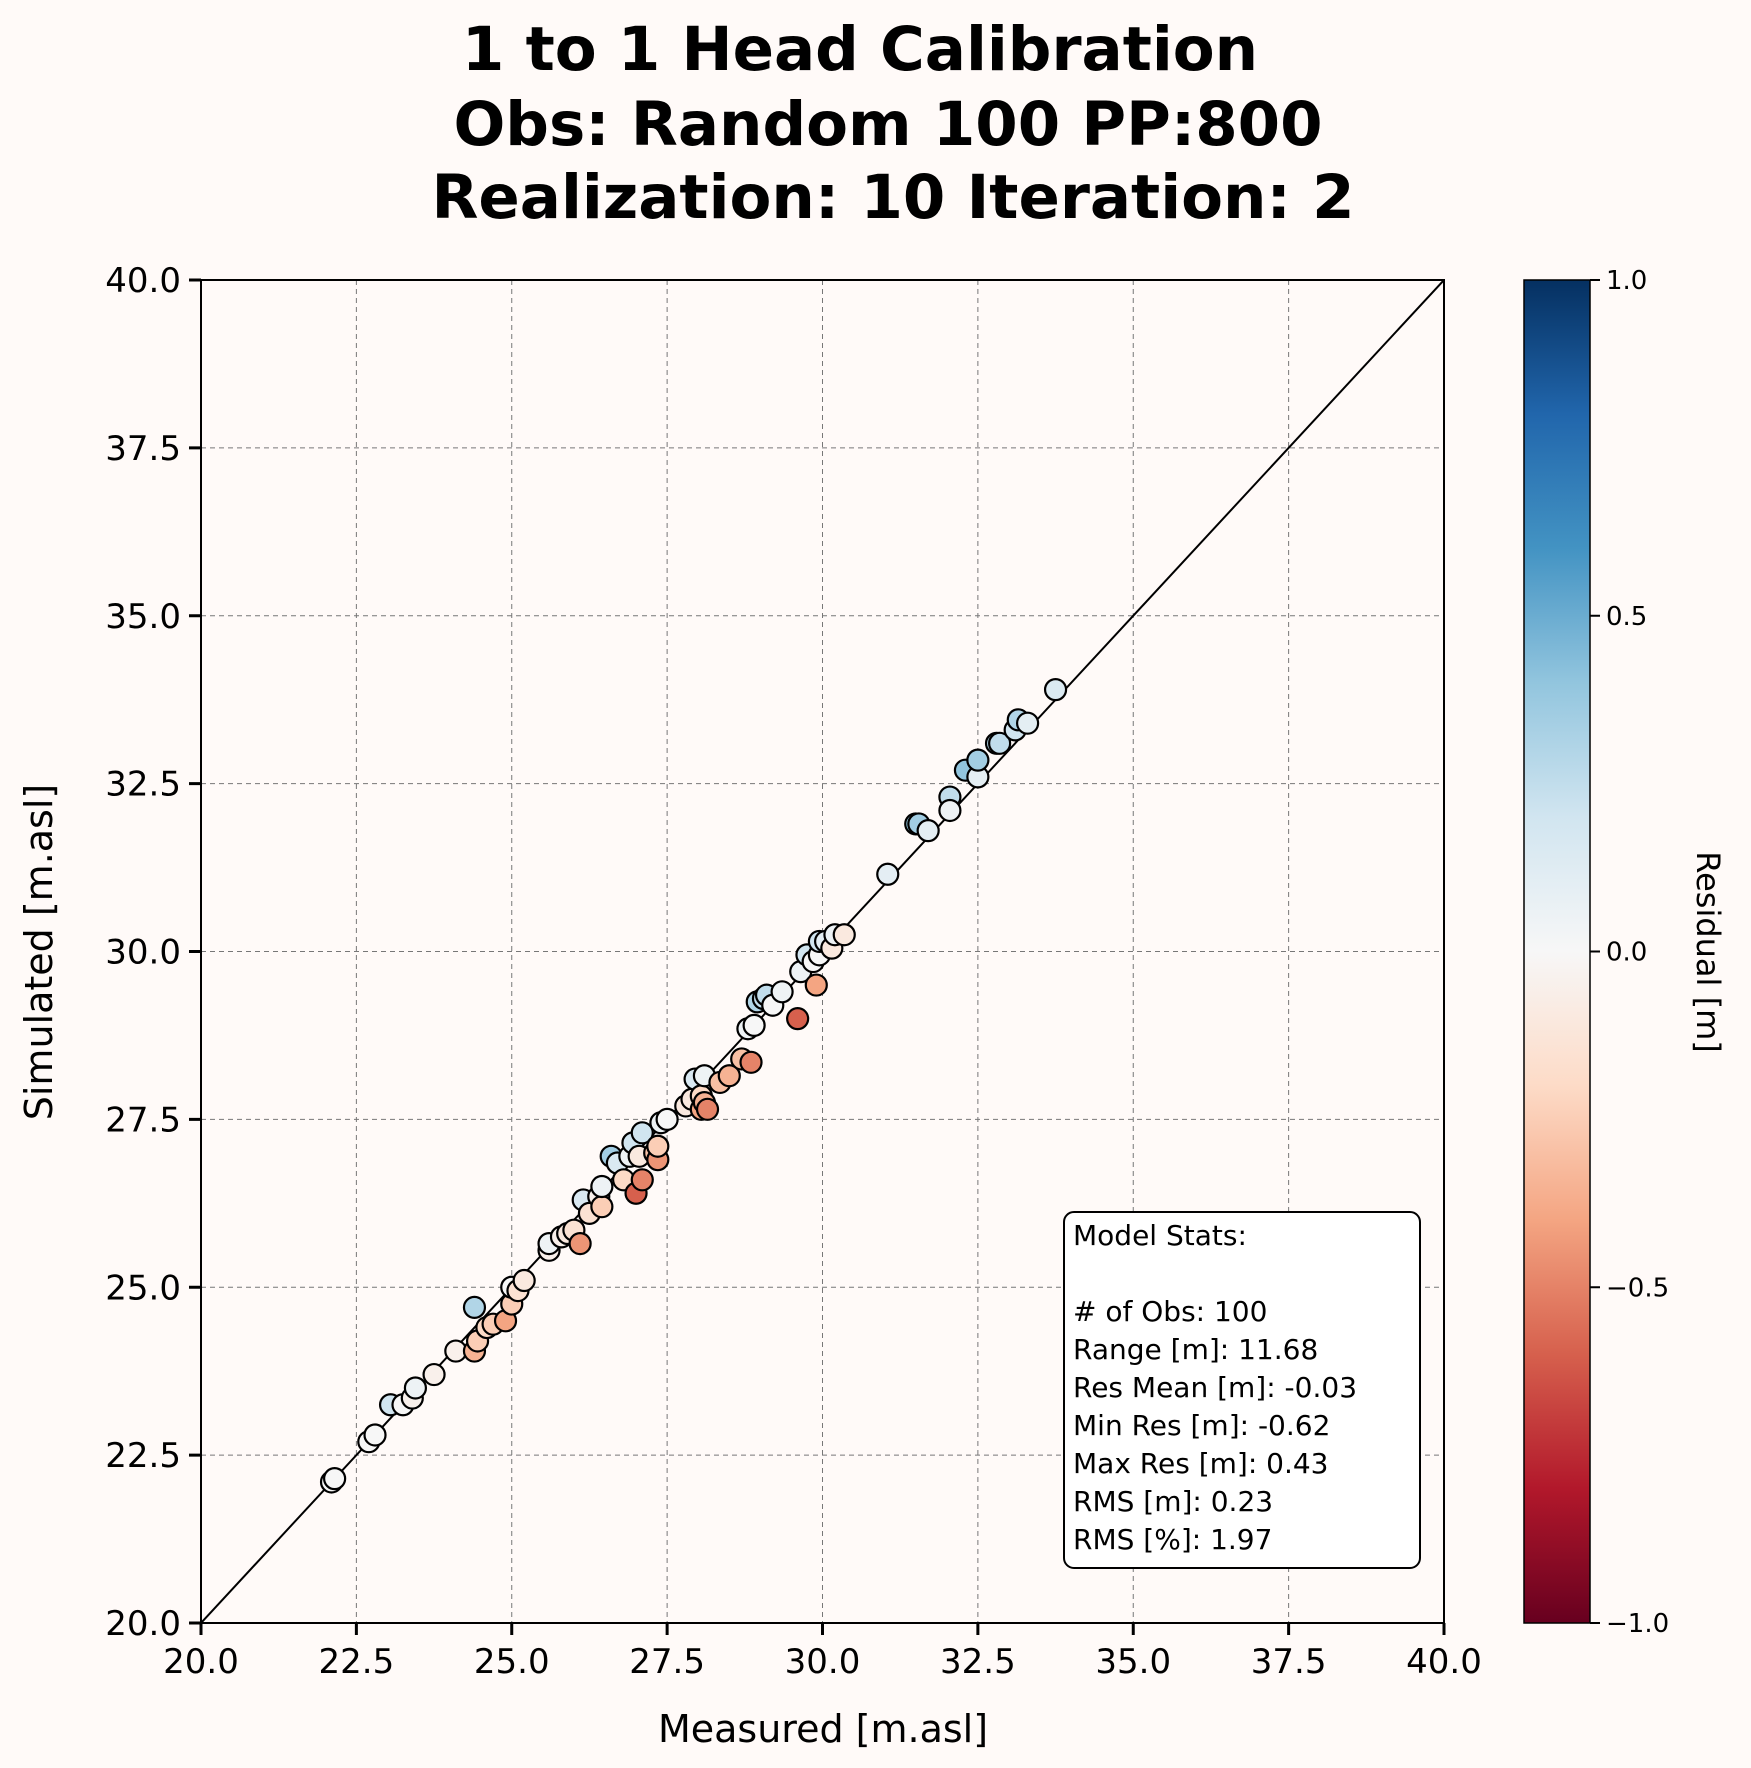 The width and height of the screenshot is (1751, 1768). Describe the element at coordinates (667, 1662) in the screenshot. I see `x-tick-label: 27.5` at that location.